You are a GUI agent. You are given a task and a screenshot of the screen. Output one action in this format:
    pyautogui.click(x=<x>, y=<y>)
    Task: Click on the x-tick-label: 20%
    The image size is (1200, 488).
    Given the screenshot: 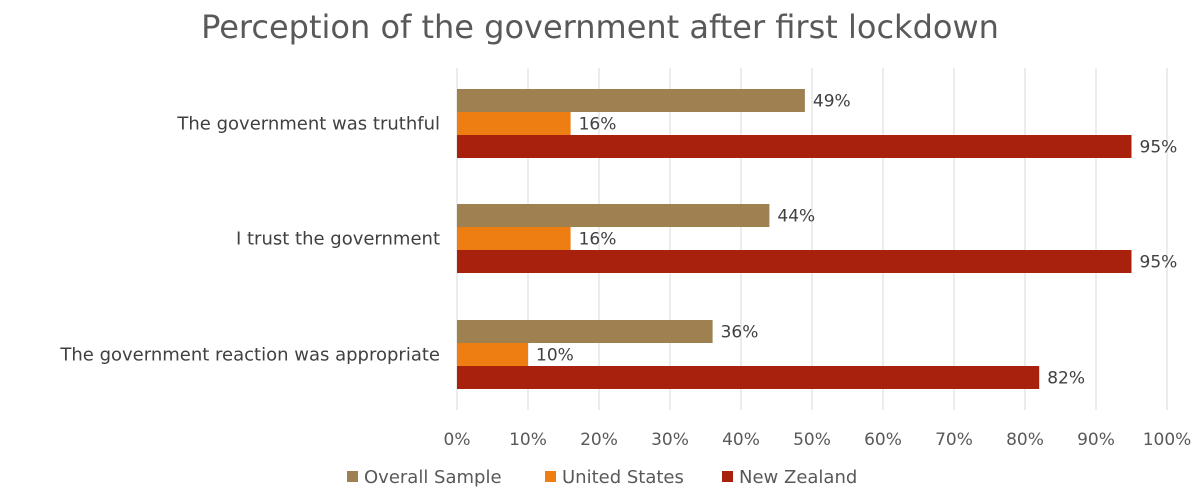 What is the action you would take?
    pyautogui.click(x=599, y=440)
    